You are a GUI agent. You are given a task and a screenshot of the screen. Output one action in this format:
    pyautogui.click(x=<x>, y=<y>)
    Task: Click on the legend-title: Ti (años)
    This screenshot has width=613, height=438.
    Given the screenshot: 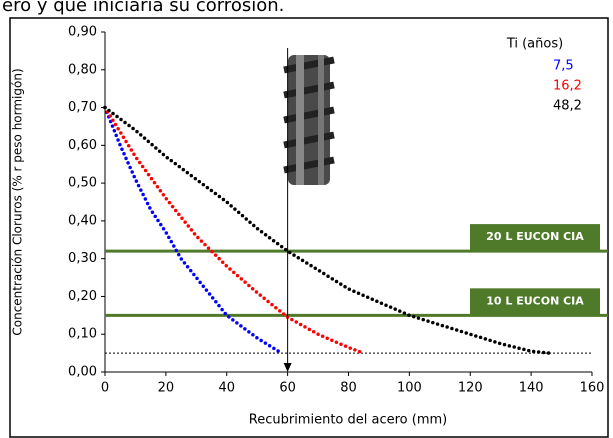 What is the action you would take?
    pyautogui.click(x=534, y=44)
    